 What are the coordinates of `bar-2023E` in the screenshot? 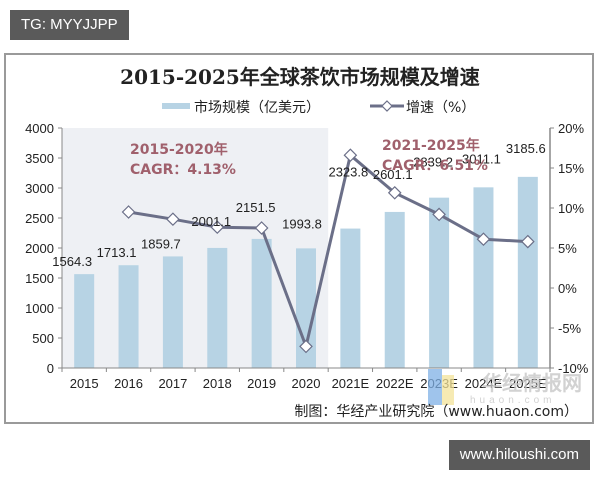 It's located at (439, 282).